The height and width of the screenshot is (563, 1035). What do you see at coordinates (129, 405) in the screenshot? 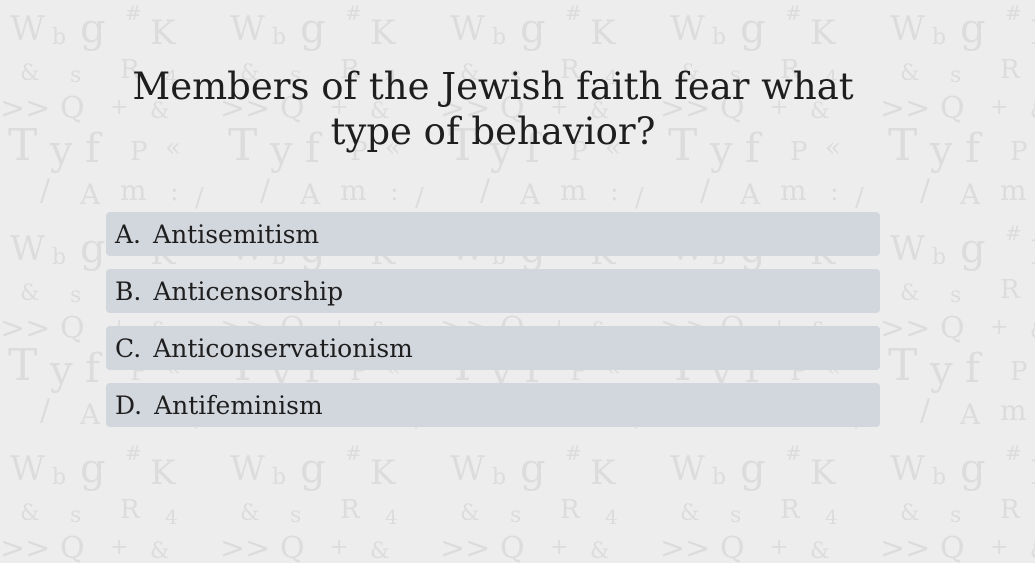
I see `answer-letter: D.` at bounding box center [129, 405].